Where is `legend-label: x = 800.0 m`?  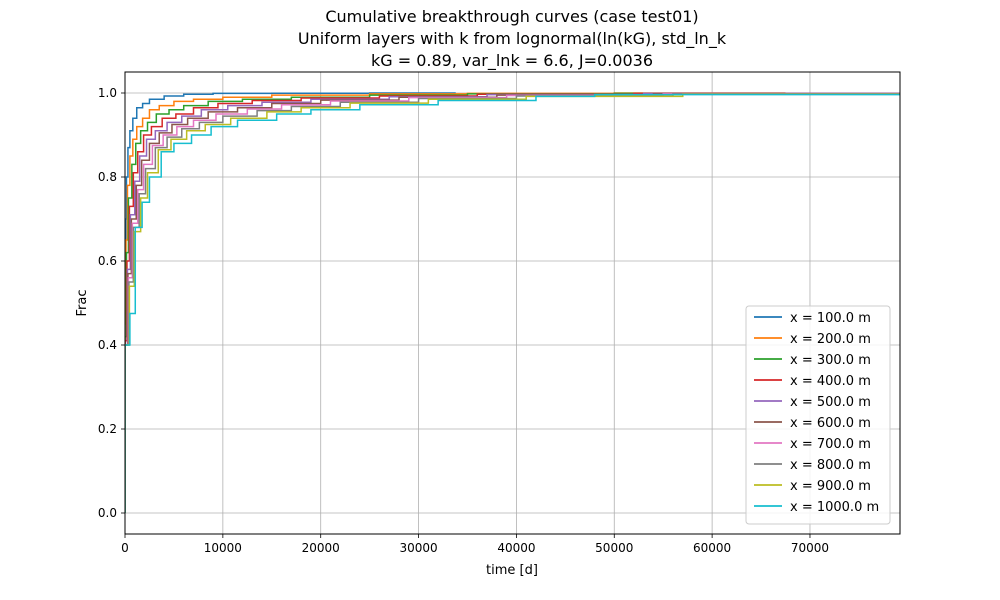 legend-label: x = 800.0 m is located at coordinates (830, 465).